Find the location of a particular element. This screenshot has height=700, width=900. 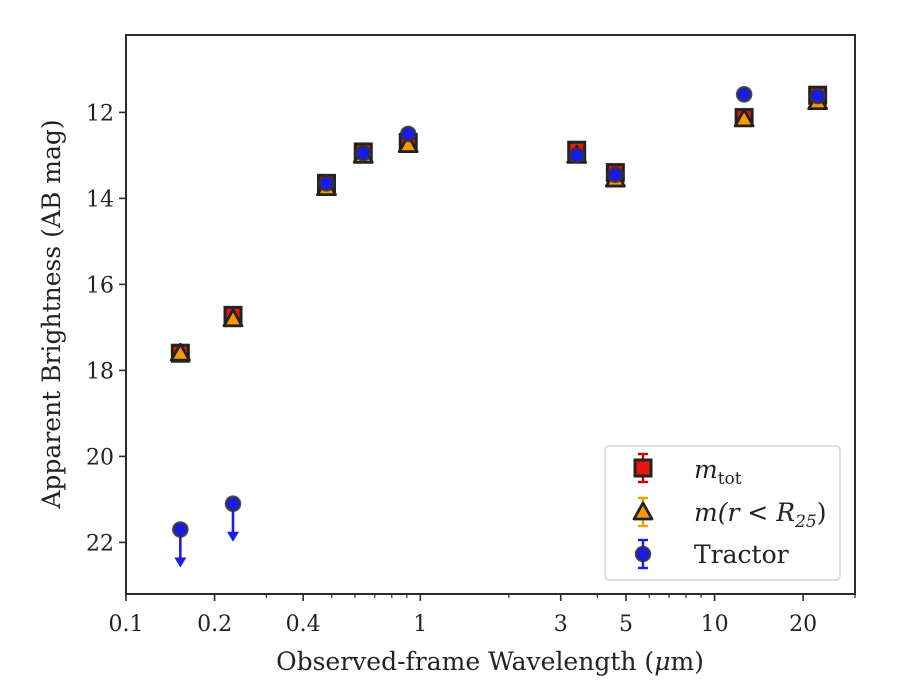

legend-label-mtot: mtot is located at coordinates (718, 472).